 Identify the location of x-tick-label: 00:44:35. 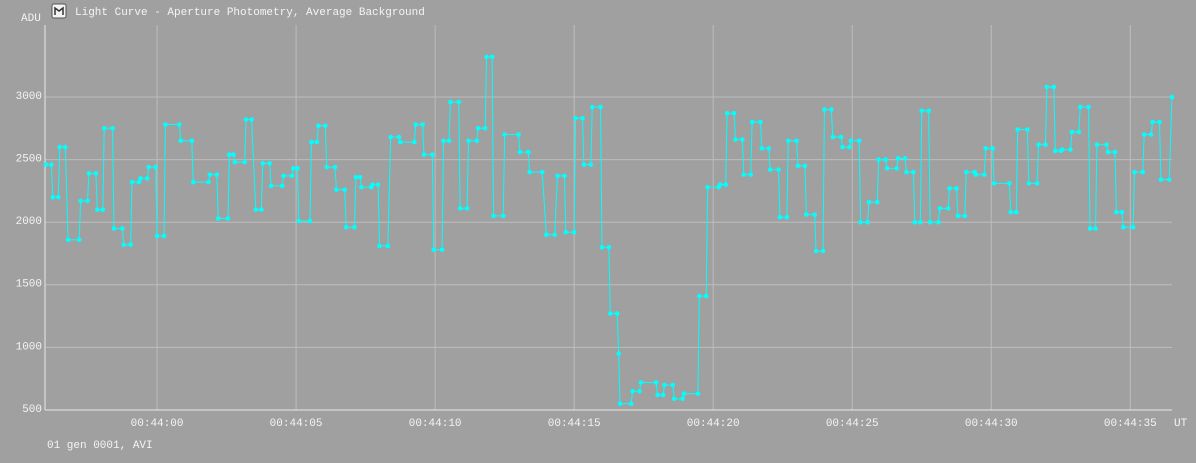
(1130, 424).